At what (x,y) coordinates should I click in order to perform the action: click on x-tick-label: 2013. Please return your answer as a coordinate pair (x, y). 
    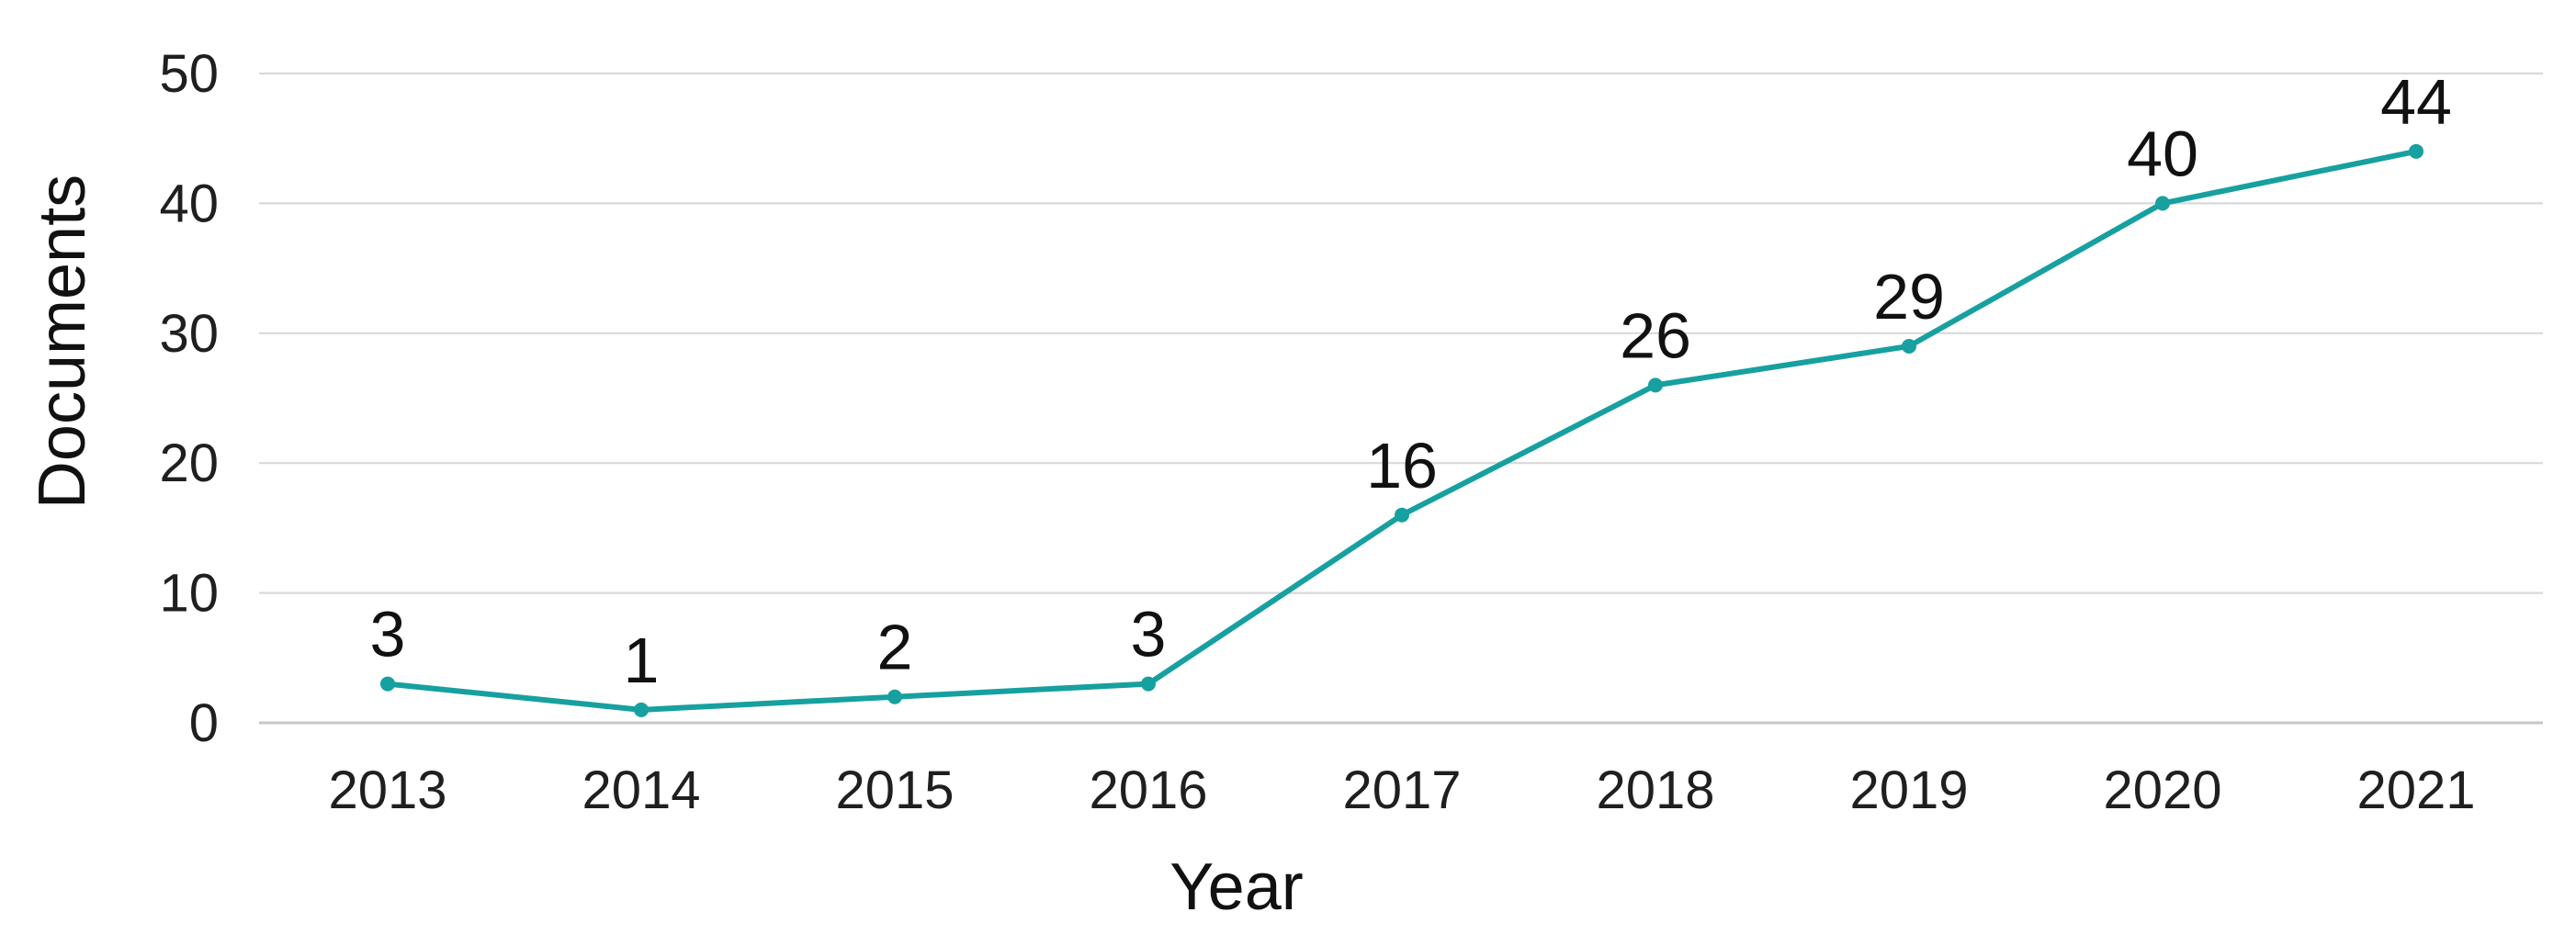
    Looking at the image, I should click on (387, 790).